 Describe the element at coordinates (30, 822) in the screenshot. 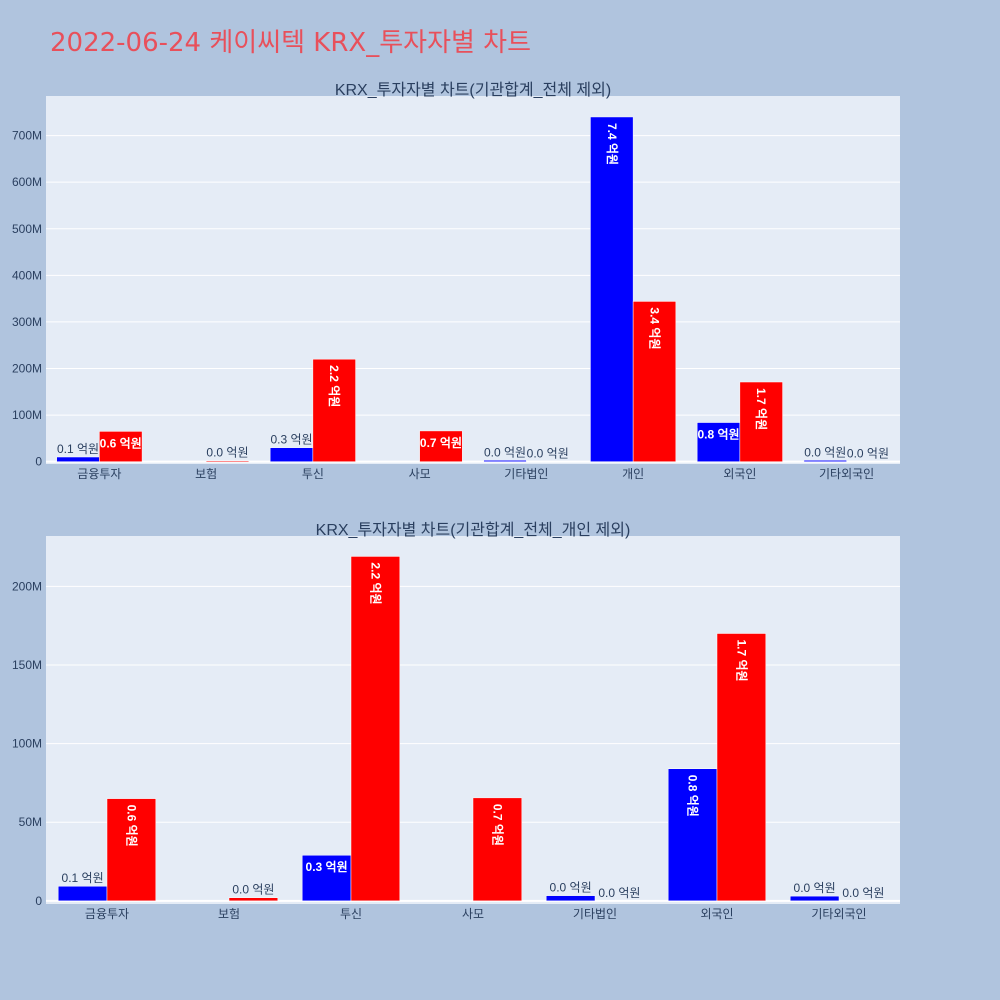

I see `y-tick-label-1-1: 50M` at that location.